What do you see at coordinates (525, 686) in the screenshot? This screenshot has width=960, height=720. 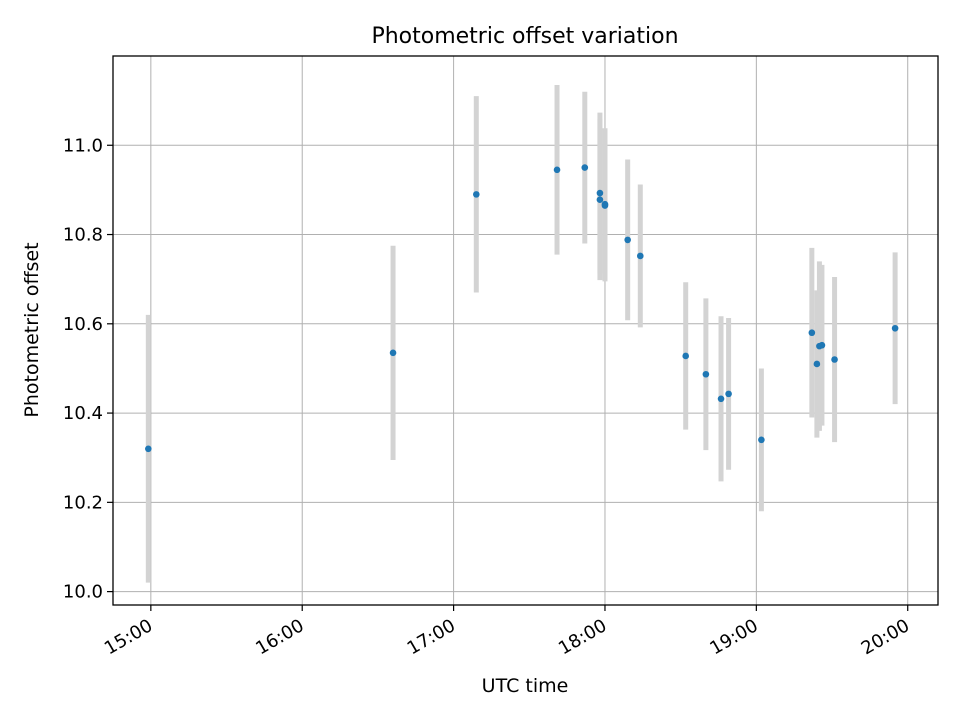 I see `x-axis-label: UTC time` at bounding box center [525, 686].